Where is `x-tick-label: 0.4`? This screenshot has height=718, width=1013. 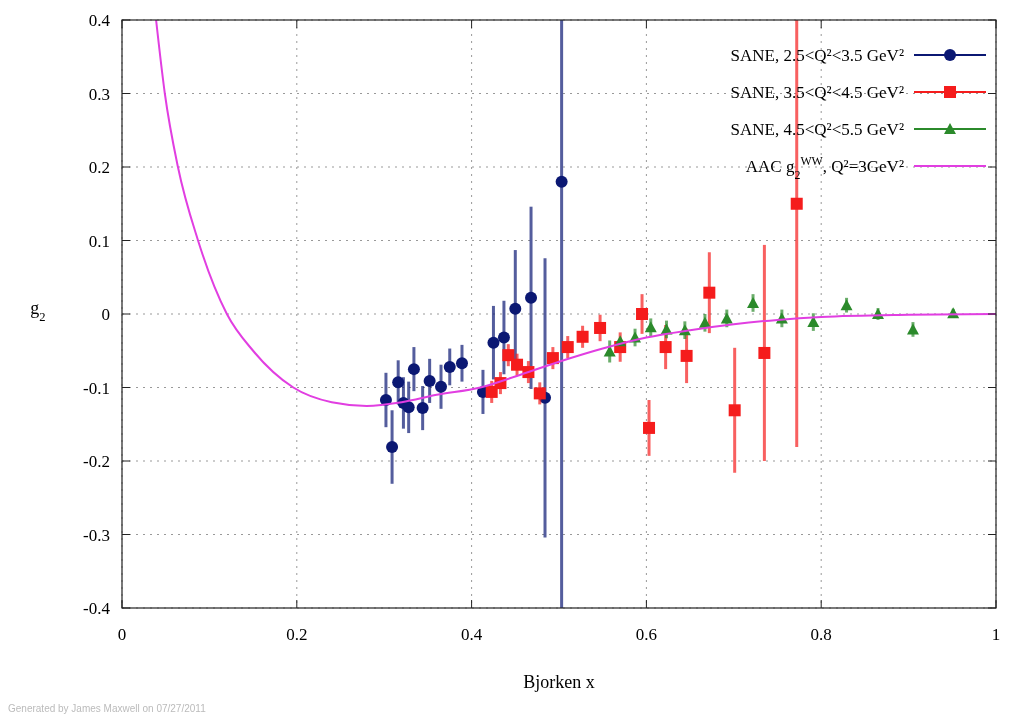
x-tick-label: 0.4 is located at coordinates (471, 634).